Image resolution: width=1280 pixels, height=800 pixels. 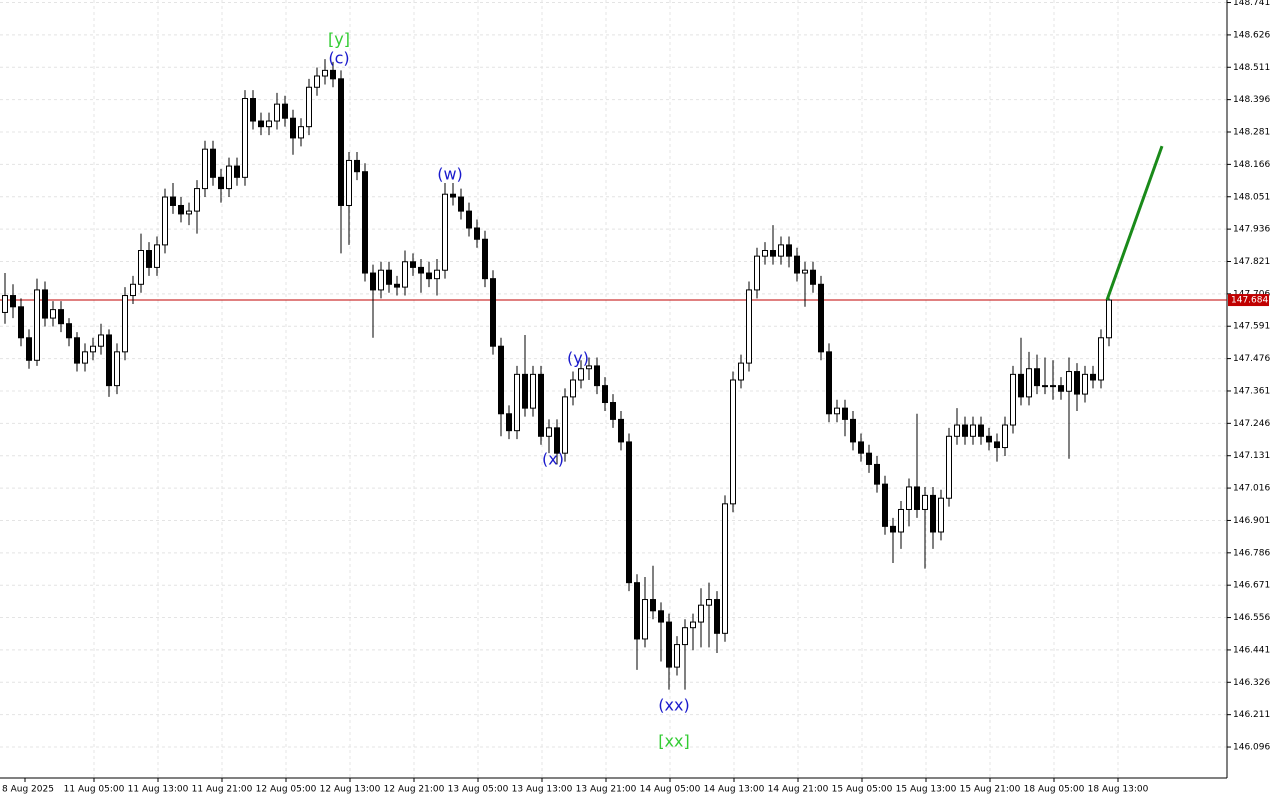 I want to click on y-tick-label: 146.441, so click(x=1251, y=650).